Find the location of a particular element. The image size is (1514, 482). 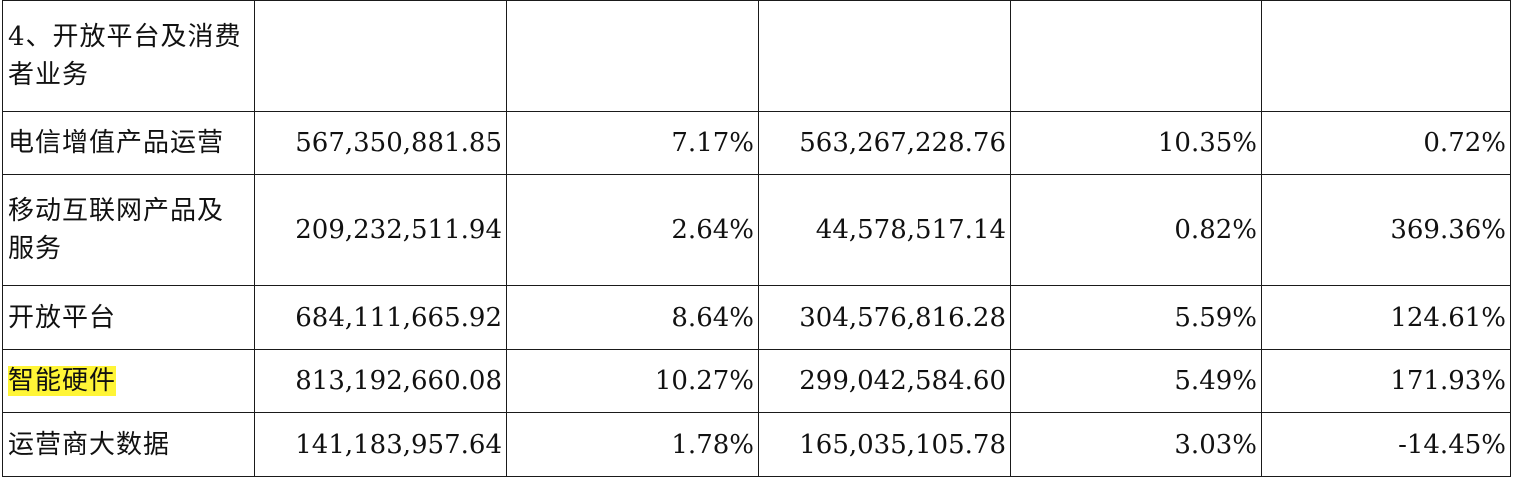

ratio-prior: 5.59% is located at coordinates (1136, 317).